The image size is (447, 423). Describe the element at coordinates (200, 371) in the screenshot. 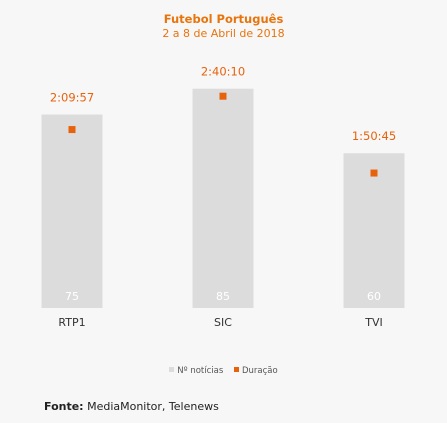

I see `legend-label-noticias: Nº notícias` at that location.